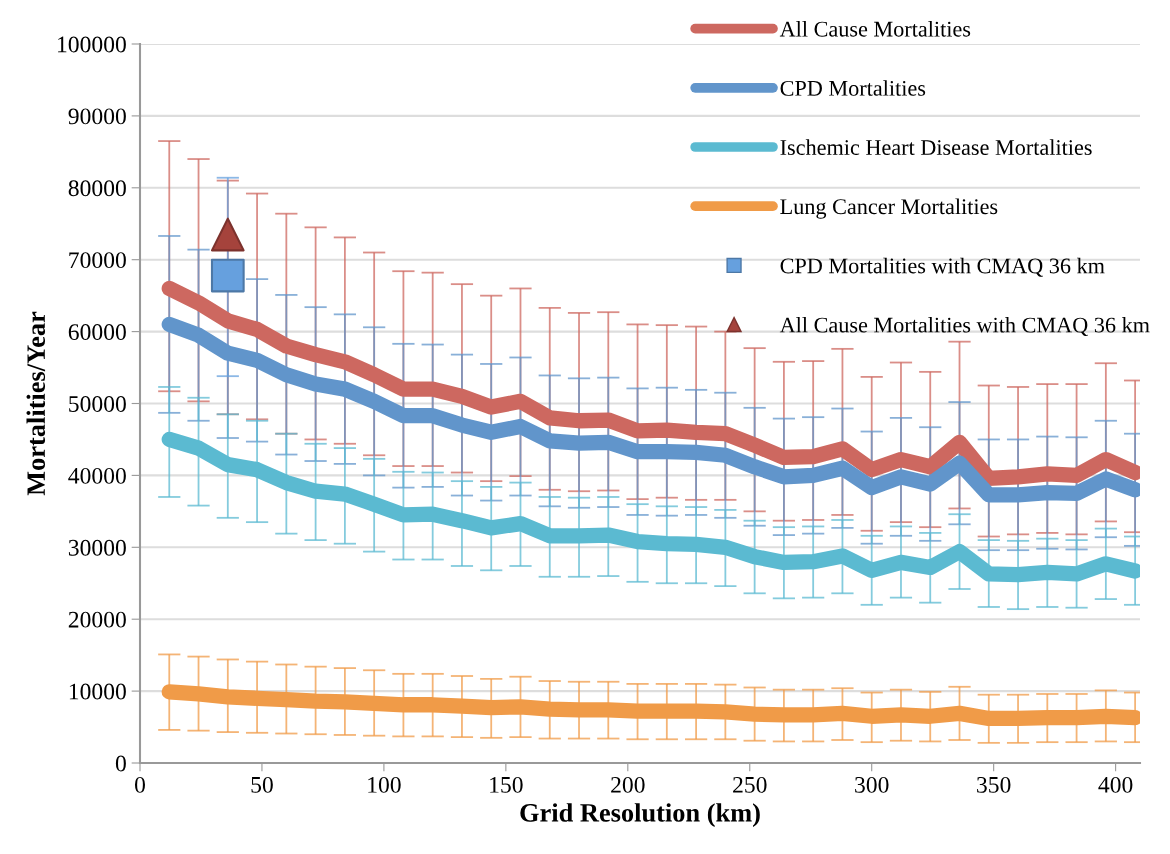 Image resolution: width=1170 pixels, height=854 pixels. Describe the element at coordinates (97, 619) in the screenshot. I see `y-tick-label: 20000` at that location.